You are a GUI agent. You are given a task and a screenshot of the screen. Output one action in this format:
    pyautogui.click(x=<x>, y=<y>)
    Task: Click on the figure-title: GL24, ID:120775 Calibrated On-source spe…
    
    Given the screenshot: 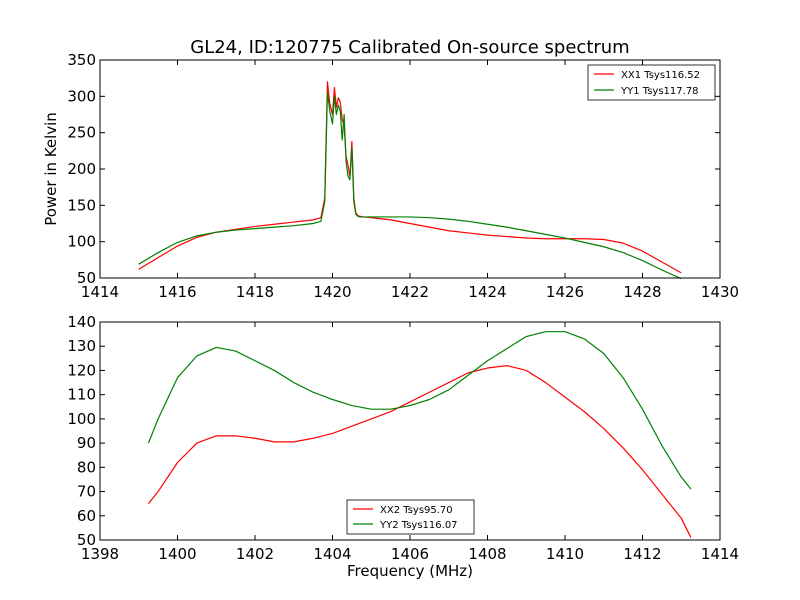 What is the action you would take?
    pyautogui.click(x=409, y=47)
    